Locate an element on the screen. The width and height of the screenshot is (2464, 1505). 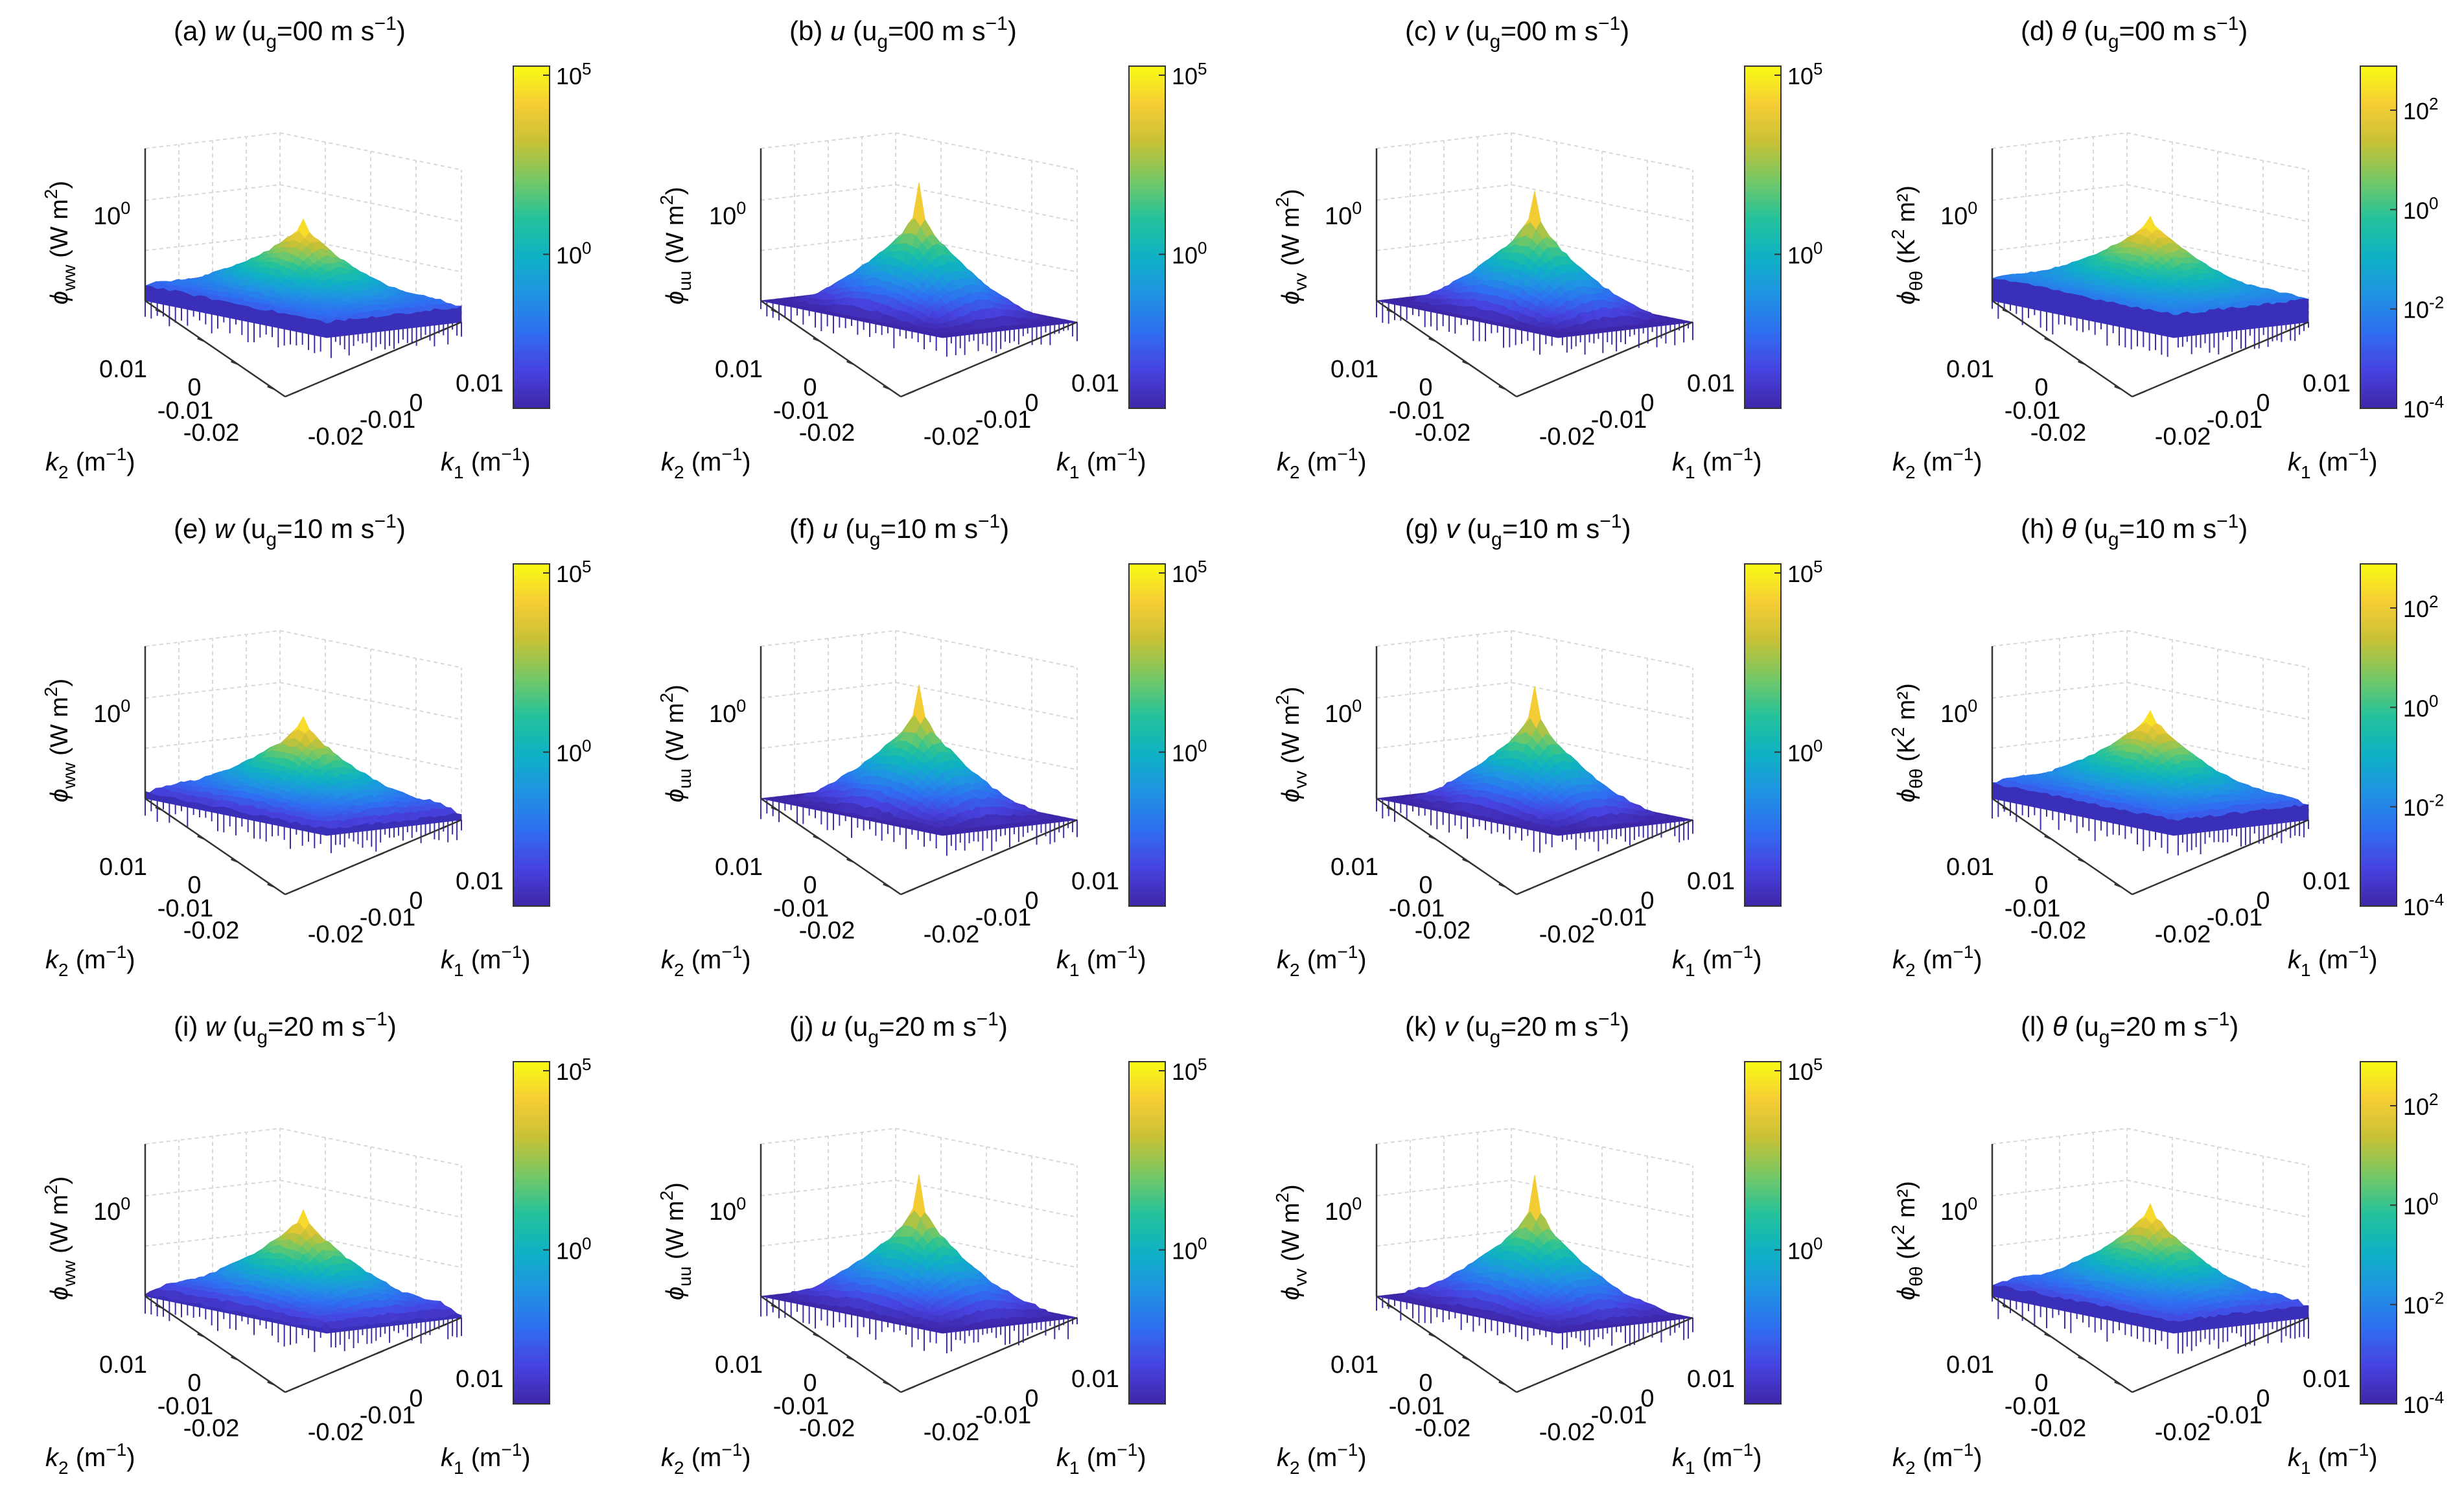
panel-label: (c) is located at coordinates (1425, 31).